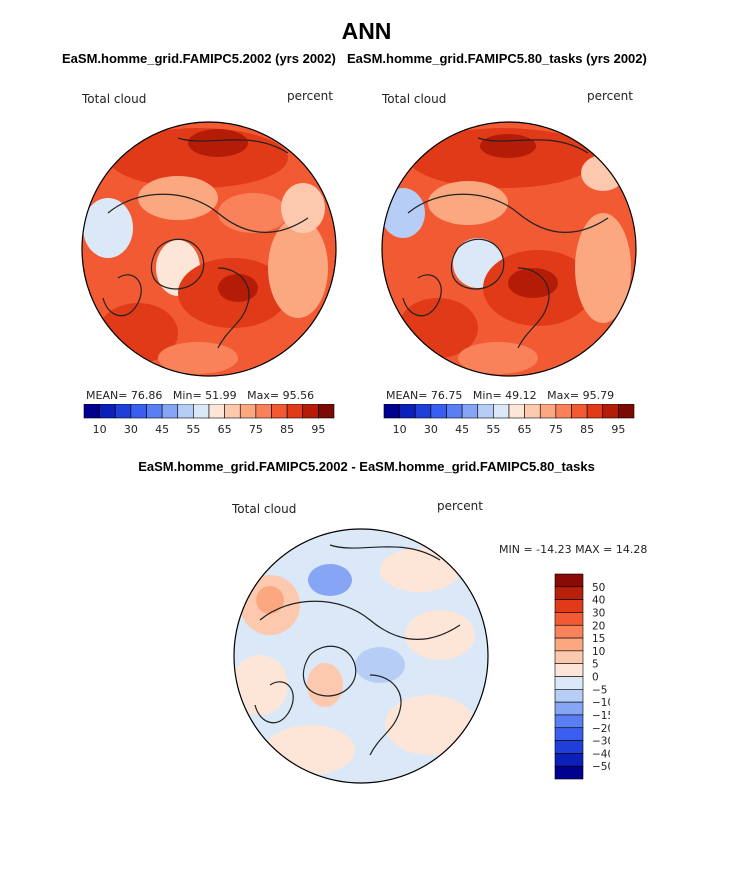  Describe the element at coordinates (209, 420) in the screenshot. I see `panel1-colorbar: 10 30 45 55 65 75 85 95` at that location.